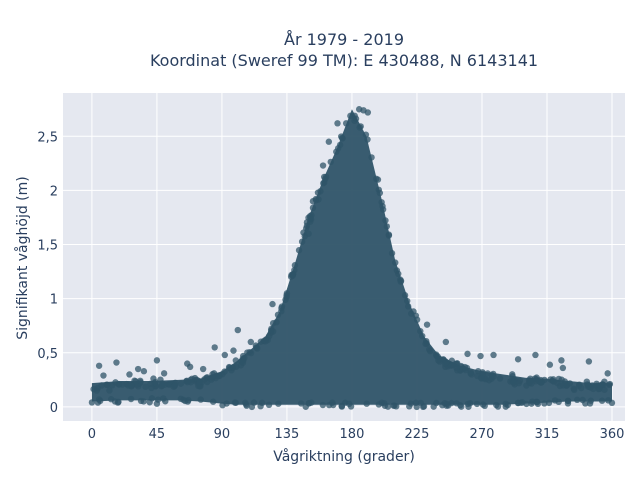  What do you see at coordinates (157, 434) in the screenshot?
I see `x-tick-label: 45` at bounding box center [157, 434].